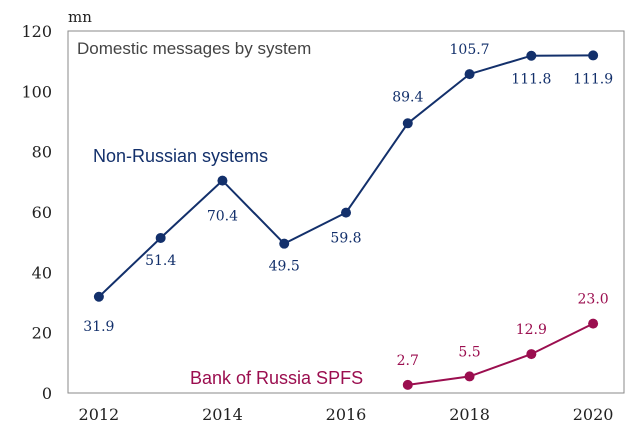 The height and width of the screenshot is (430, 630). Describe the element at coordinates (98, 327) in the screenshot. I see `data-label: 31.9` at that location.